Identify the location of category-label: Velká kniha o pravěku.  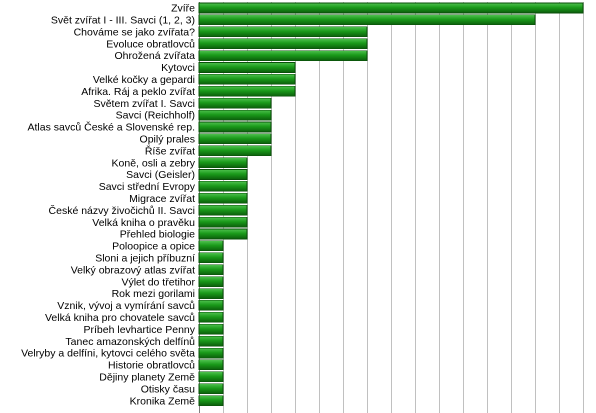
(143, 223).